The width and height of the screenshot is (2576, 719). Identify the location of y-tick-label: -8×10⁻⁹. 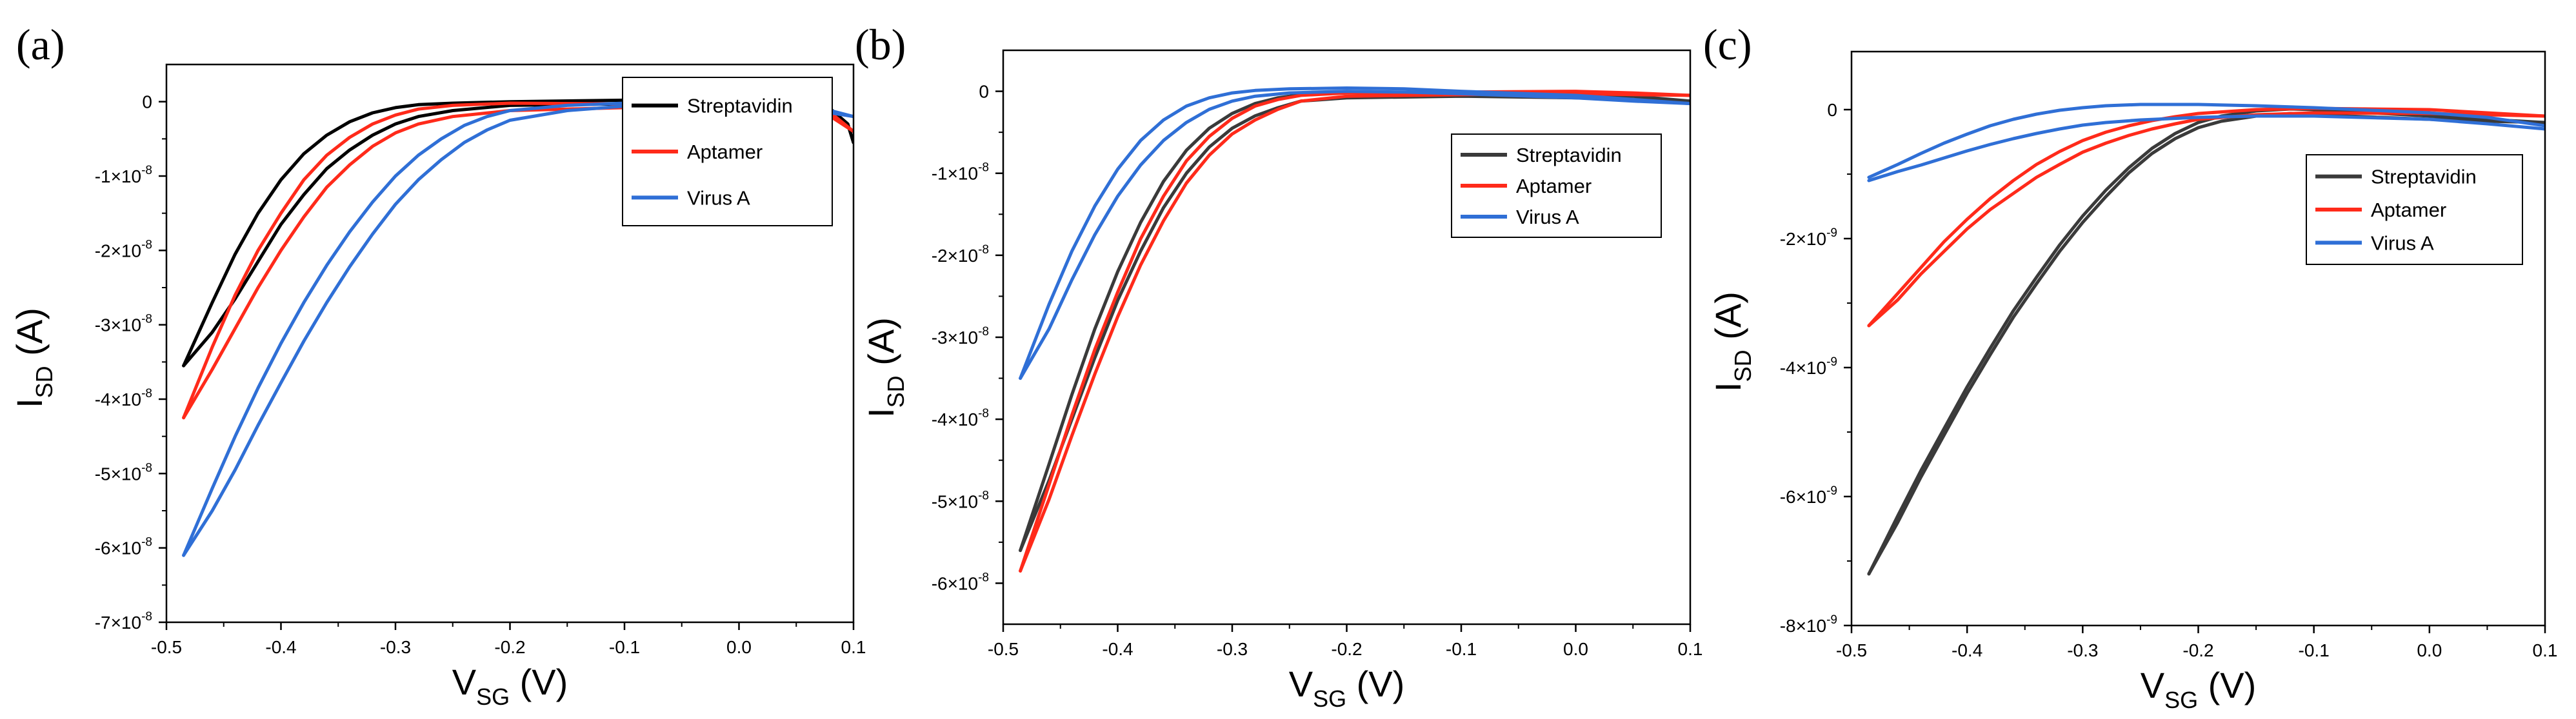
(1808, 624).